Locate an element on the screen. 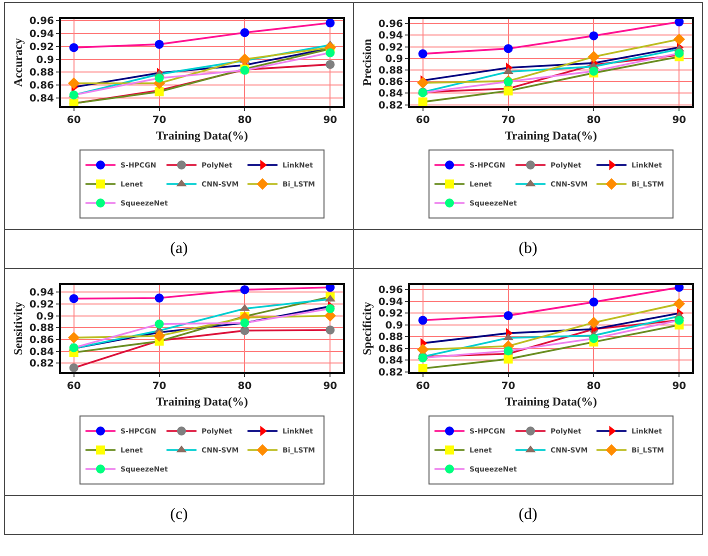 The height and width of the screenshot is (556, 708). y-axis-title: Precision is located at coordinates (367, 62).